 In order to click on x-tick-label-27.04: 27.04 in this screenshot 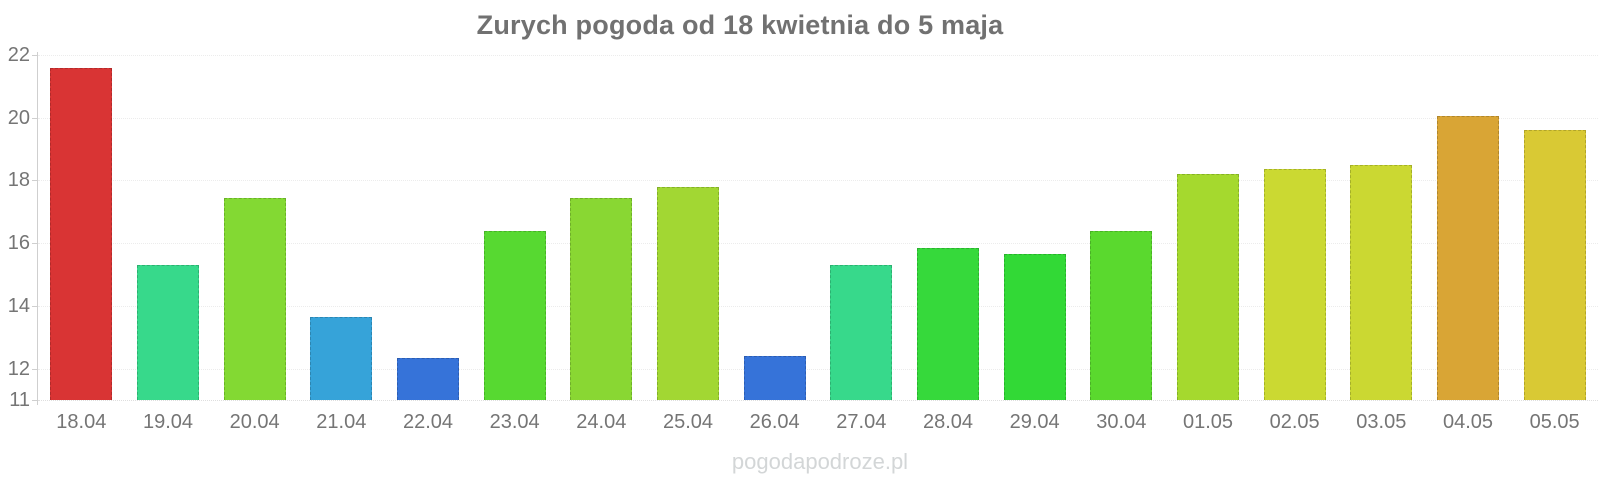, I will do `click(861, 422)`.